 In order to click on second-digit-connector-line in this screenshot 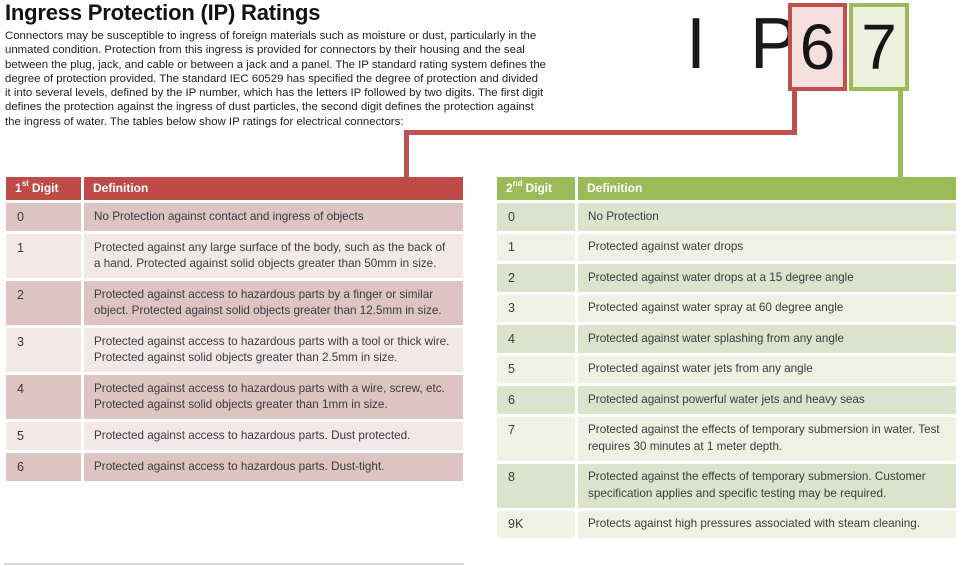, I will do `click(900, 134)`.